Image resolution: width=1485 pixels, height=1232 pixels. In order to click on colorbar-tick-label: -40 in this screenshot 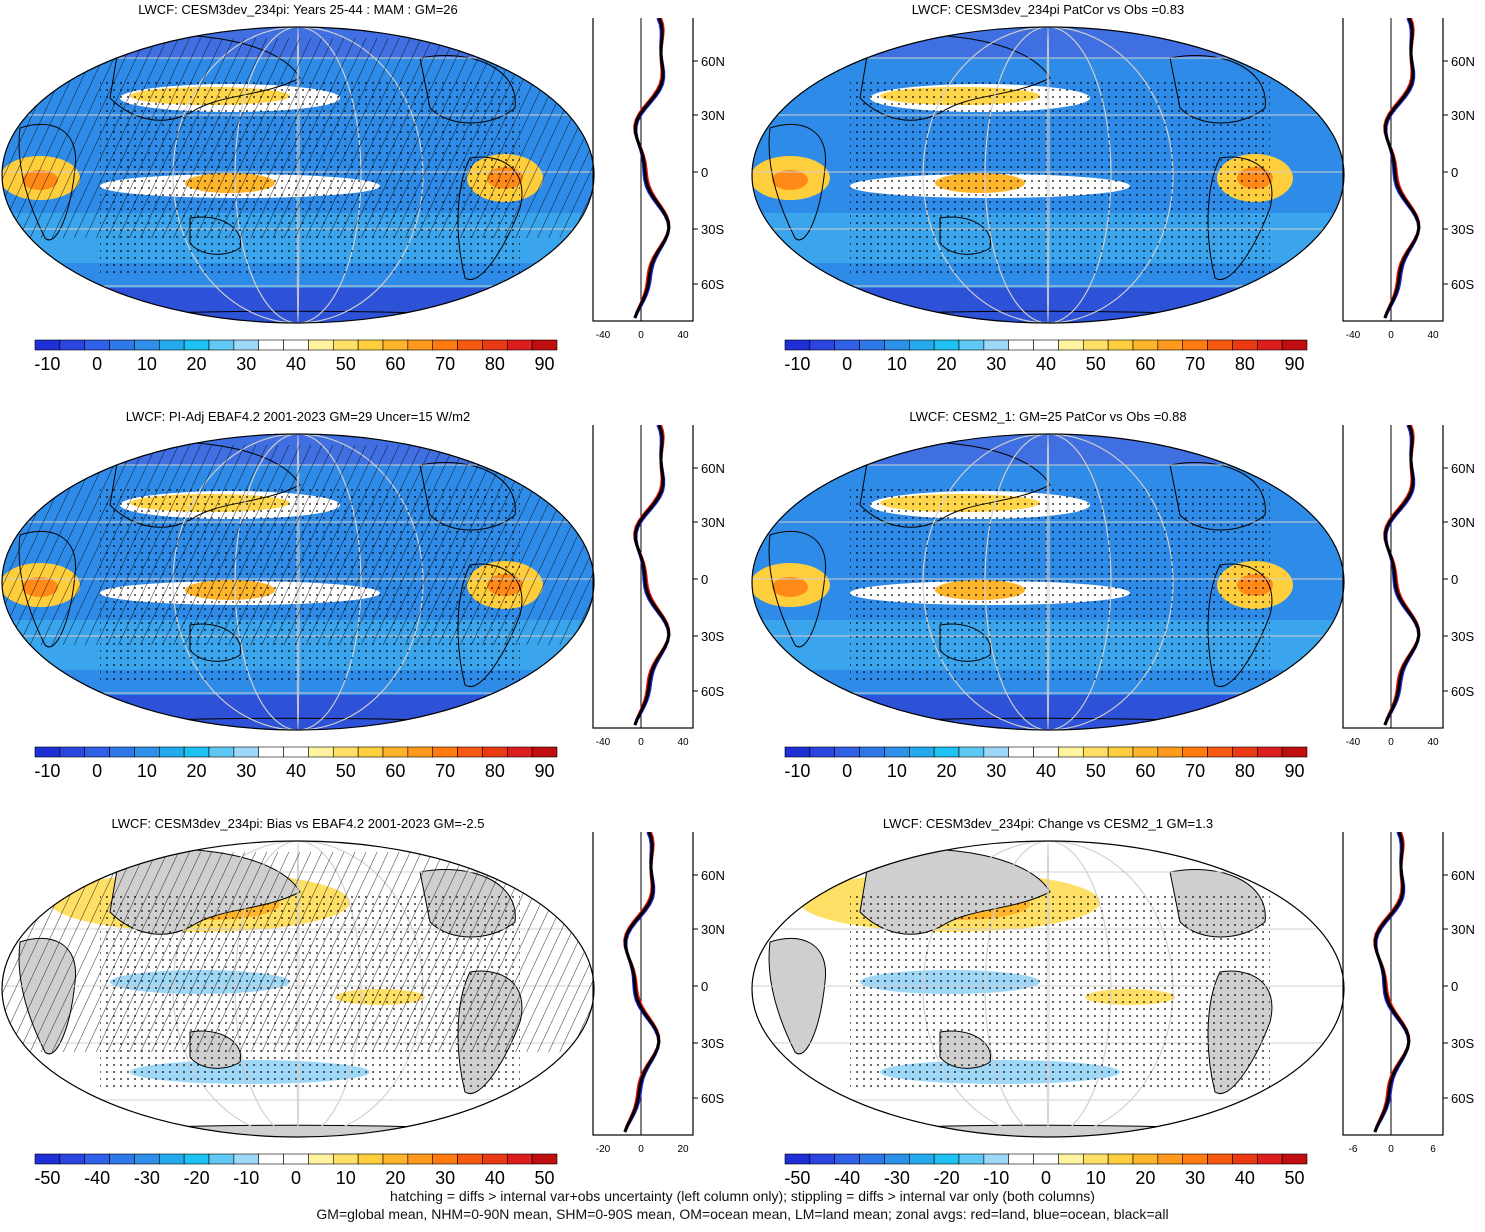, I will do `click(847, 1178)`.